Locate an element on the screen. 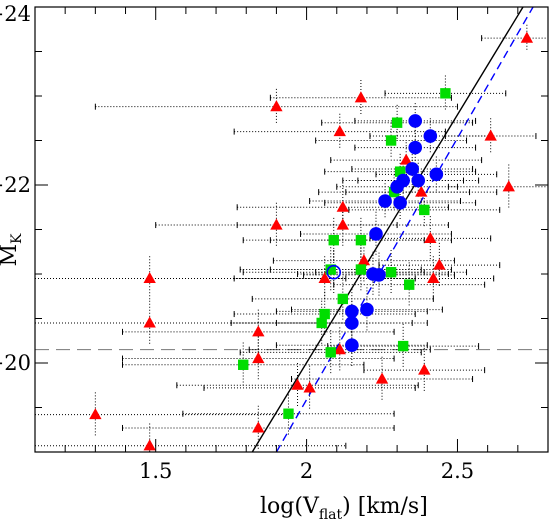 The height and width of the screenshot is (526, 552). y-axis-title-main: M is located at coordinates (11, 255).